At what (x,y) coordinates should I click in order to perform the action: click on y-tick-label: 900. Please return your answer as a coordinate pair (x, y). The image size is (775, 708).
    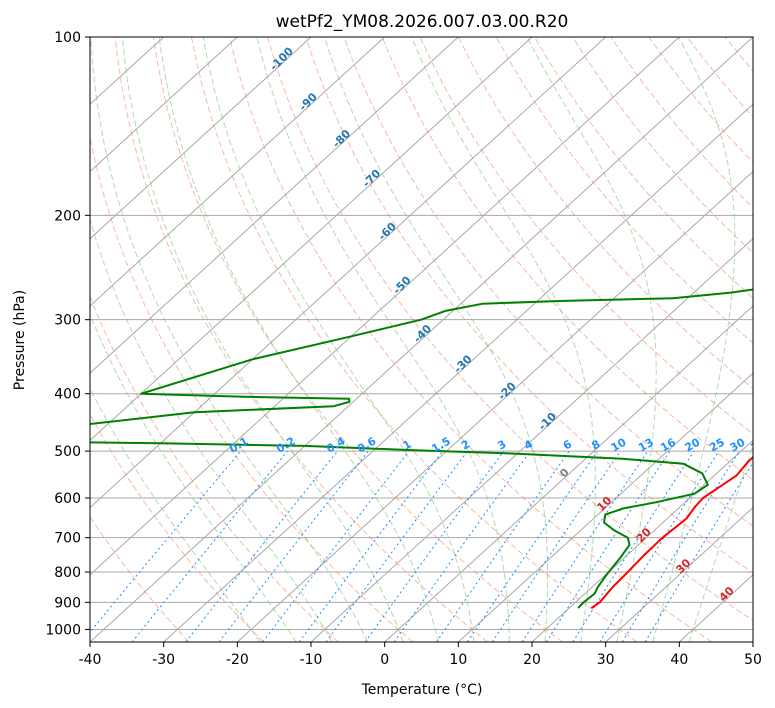
    Looking at the image, I should click on (67, 603).